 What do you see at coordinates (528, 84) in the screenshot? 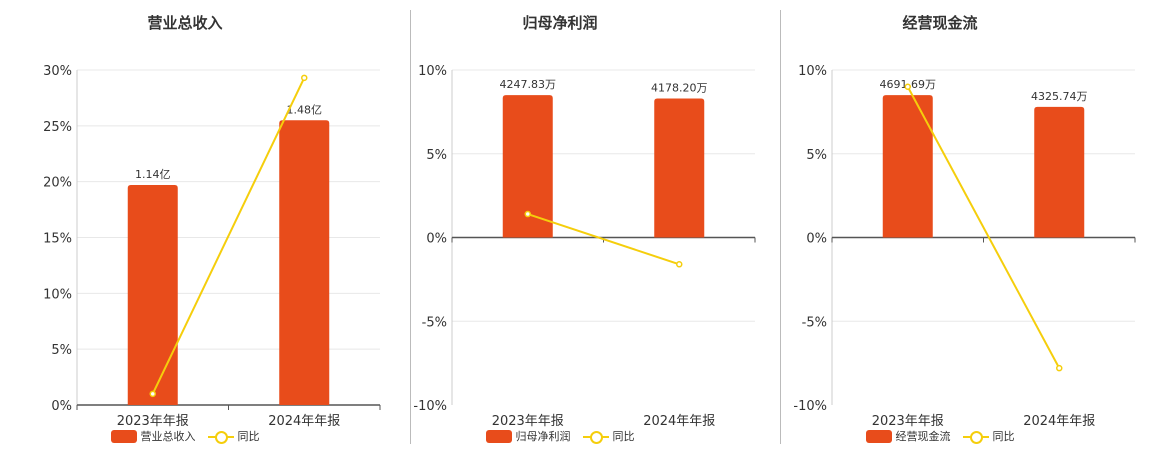
I see `bar-value-label: 4247.83万` at bounding box center [528, 84].